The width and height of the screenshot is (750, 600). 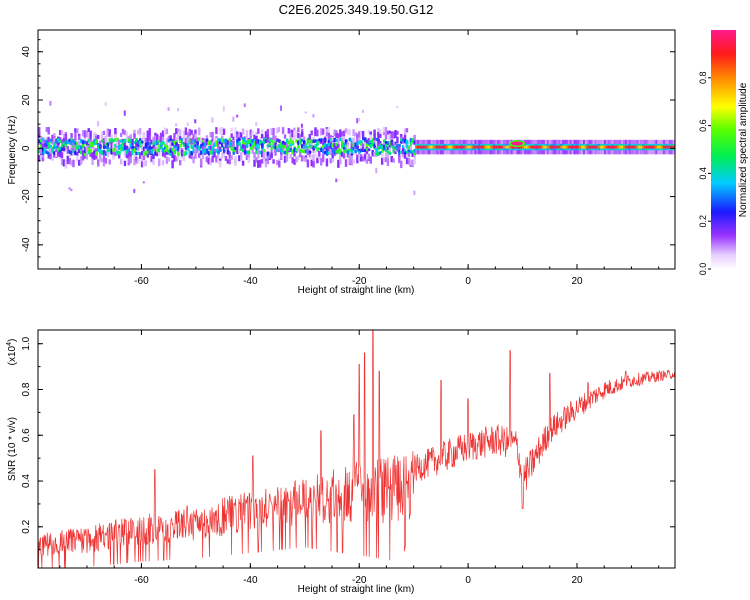 What do you see at coordinates (26, 526) in the screenshot?
I see `snr-y-tick-label-0: 0.2` at bounding box center [26, 526].